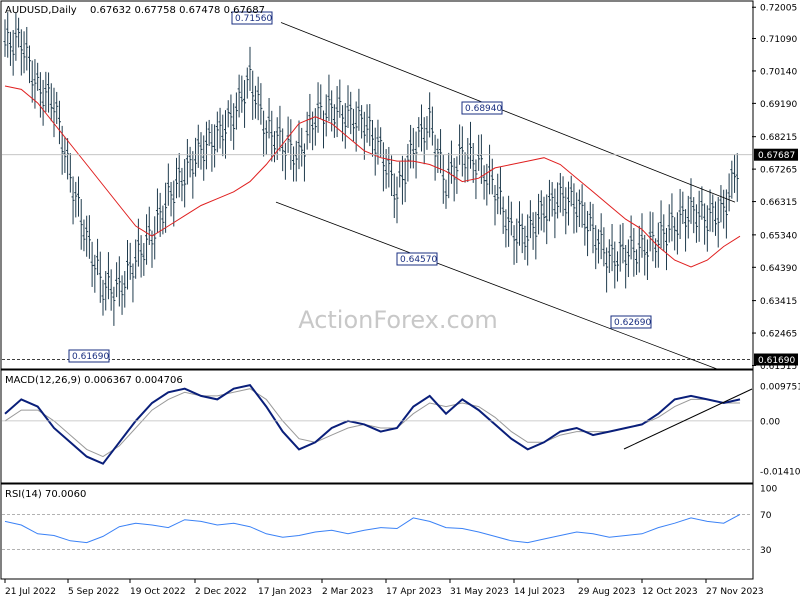 The height and width of the screenshot is (604, 800). Describe the element at coordinates (735, 592) in the screenshot. I see `x-tick-label: 27 Nov 2023` at that location.